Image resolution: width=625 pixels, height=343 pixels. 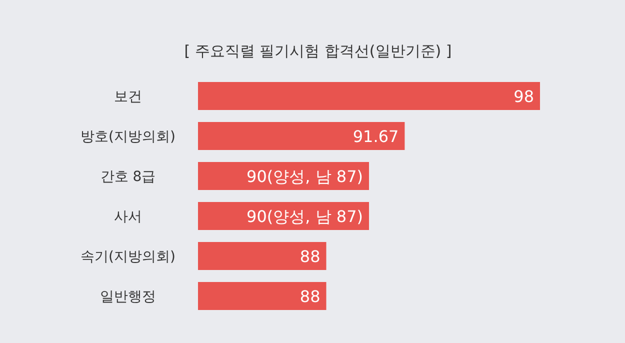 What do you see at coordinates (128, 177) in the screenshot?
I see `y-tick-label: 간호 8급` at bounding box center [128, 177].